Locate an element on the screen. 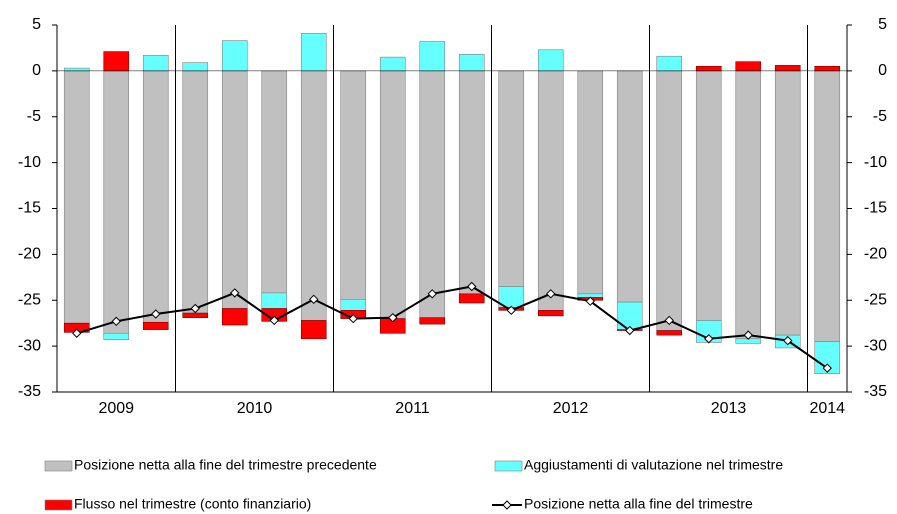 Image resolution: width=897 pixels, height=514 pixels. x-group-label: 2012 is located at coordinates (571, 408).